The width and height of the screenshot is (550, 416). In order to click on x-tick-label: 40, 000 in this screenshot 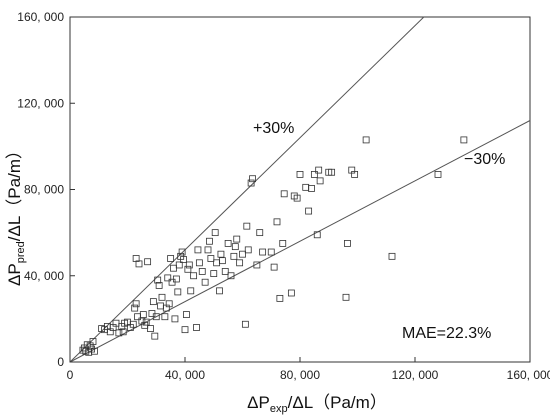, I will do `click(185, 375)`.